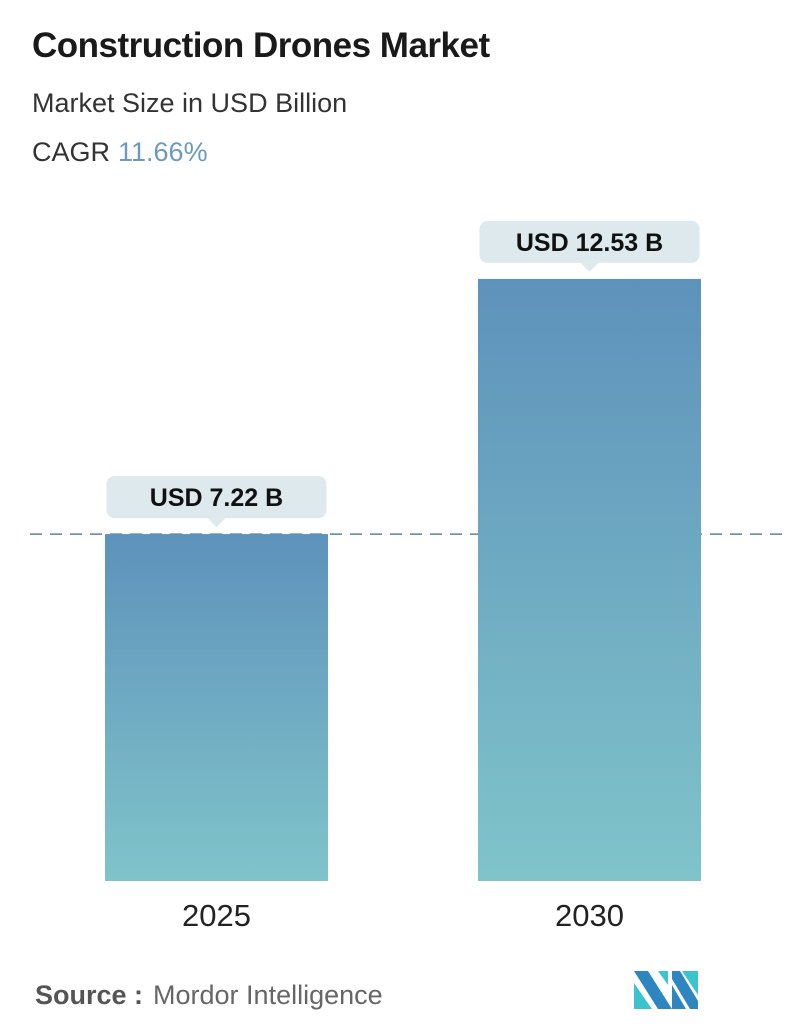 Image resolution: width=796 pixels, height=1034 pixels. What do you see at coordinates (216, 915) in the screenshot?
I see `x-tick-label: 2025` at bounding box center [216, 915].